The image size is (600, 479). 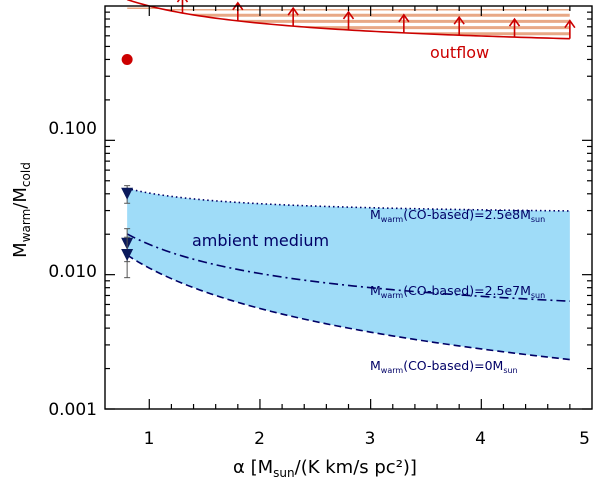 What do you see at coordinates (348, 267) in the screenshot?
I see `co-2-5e7-curve` at bounding box center [348, 267].